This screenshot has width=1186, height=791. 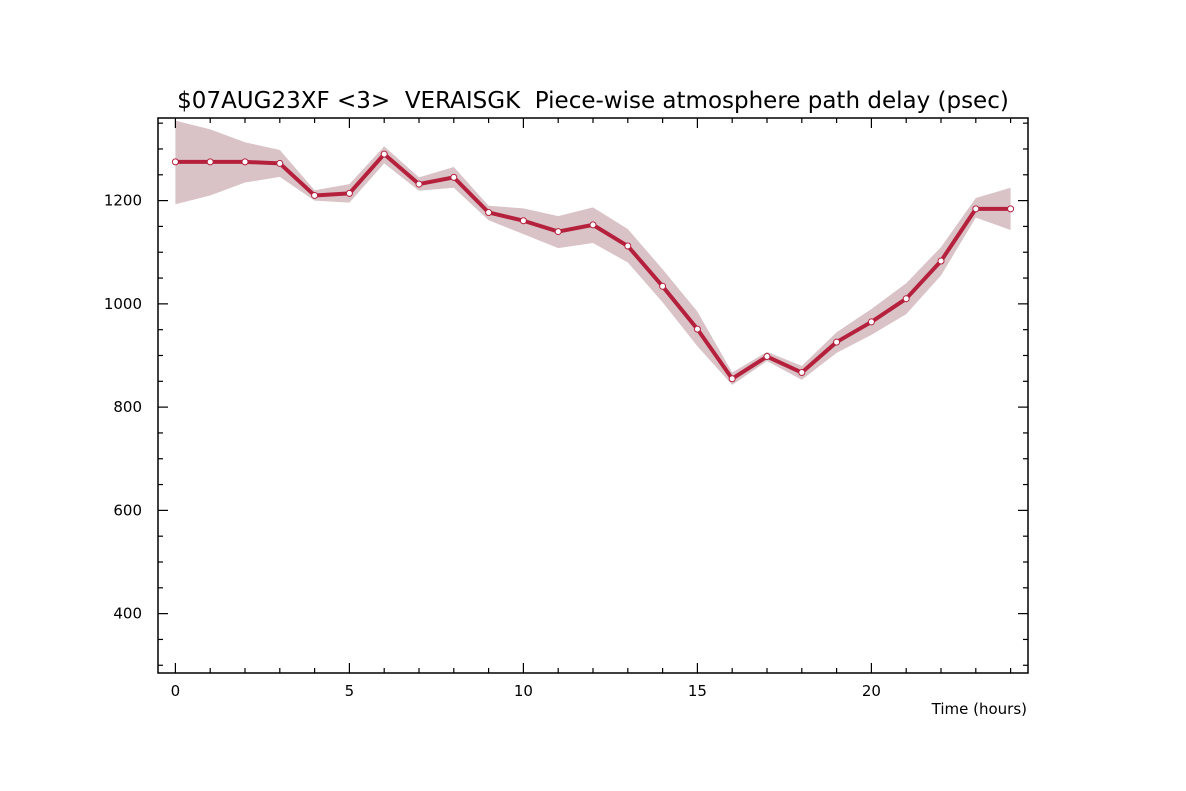 What do you see at coordinates (350, 691) in the screenshot?
I see `x-tick-label: 5` at bounding box center [350, 691].